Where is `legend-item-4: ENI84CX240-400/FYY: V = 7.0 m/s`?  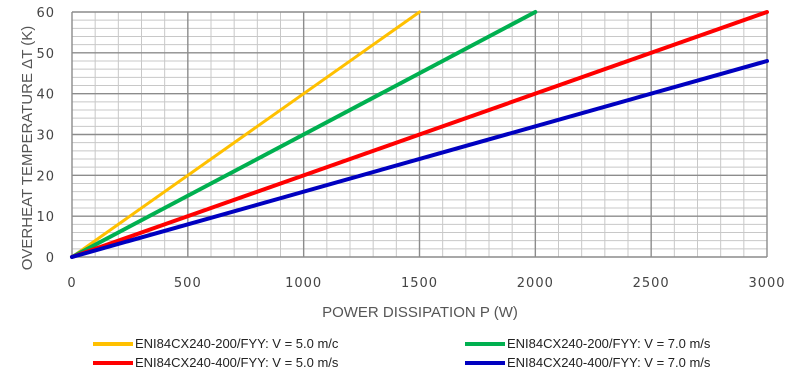
legend-item-4: ENI84CX240-400/FYY: V = 7.0 m/s is located at coordinates (587, 362).